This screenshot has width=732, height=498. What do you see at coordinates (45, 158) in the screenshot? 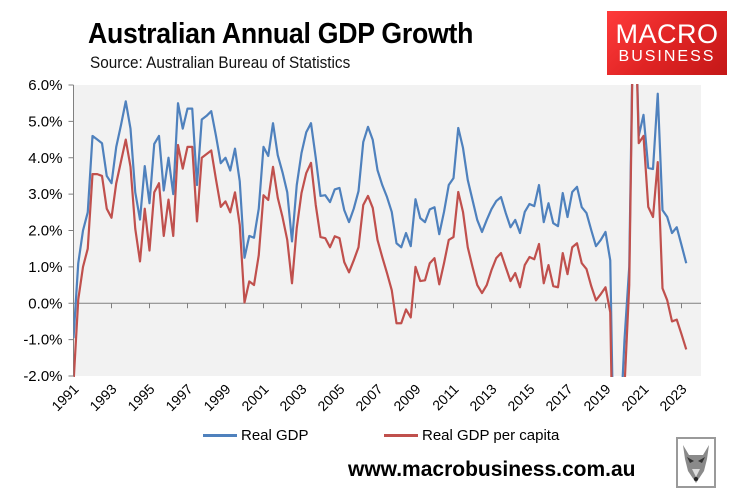
I see `y-tick-label: 4.0%` at bounding box center [45, 158].